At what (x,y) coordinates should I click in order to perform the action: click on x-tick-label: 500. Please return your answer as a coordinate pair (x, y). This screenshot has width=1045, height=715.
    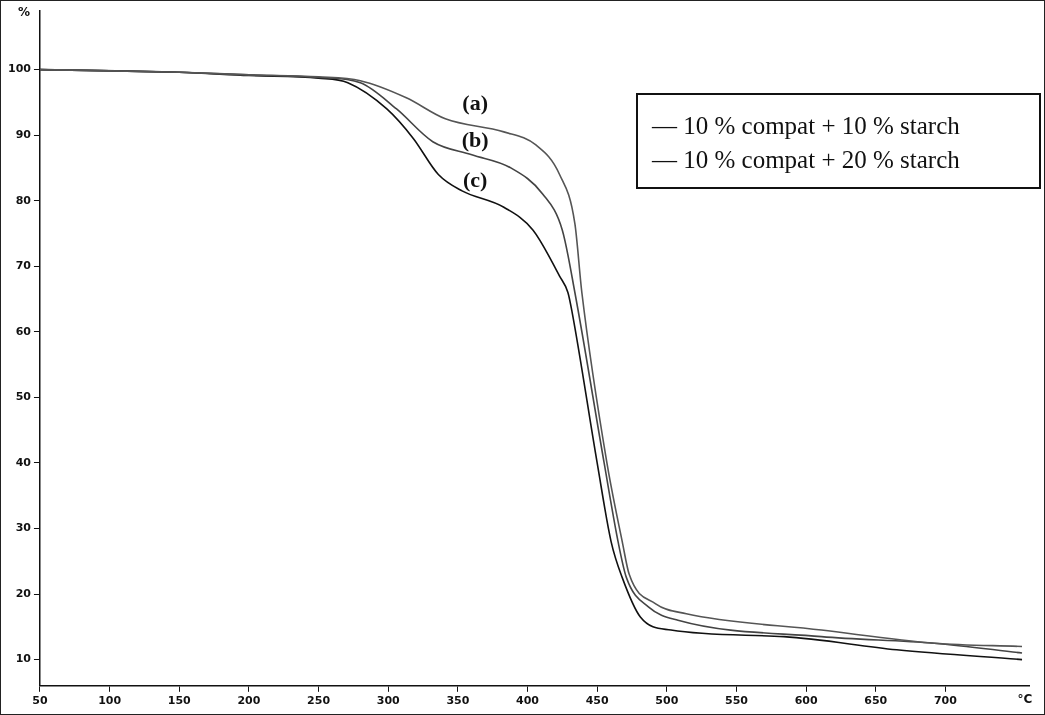
    Looking at the image, I should click on (667, 701).